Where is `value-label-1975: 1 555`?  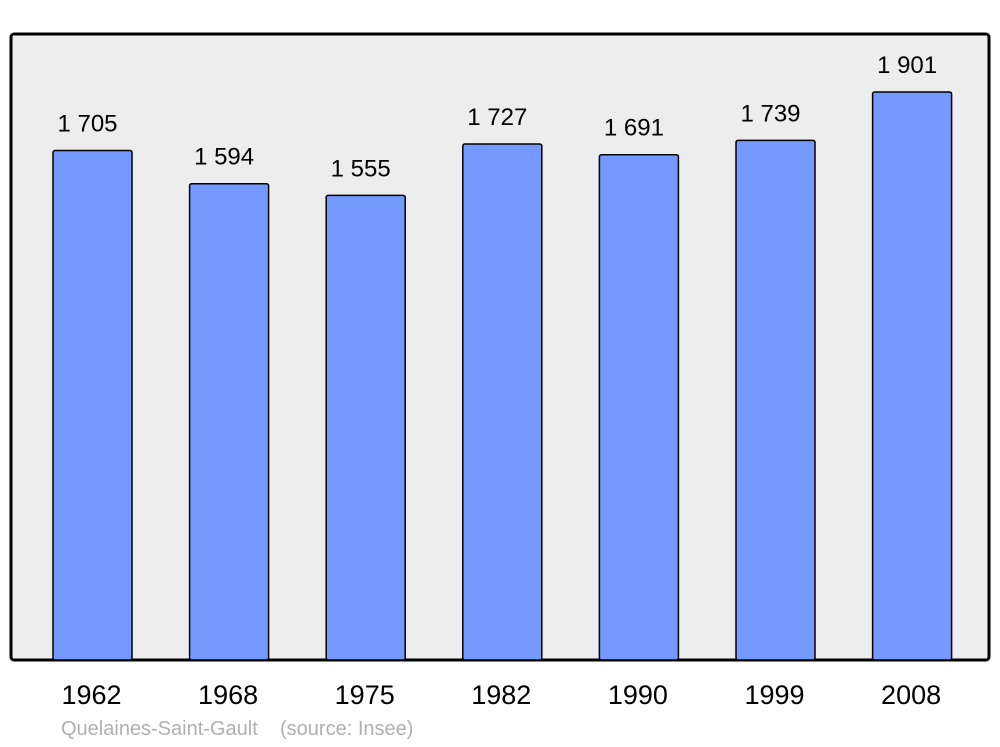
value-label-1975: 1 555 is located at coordinates (361, 168).